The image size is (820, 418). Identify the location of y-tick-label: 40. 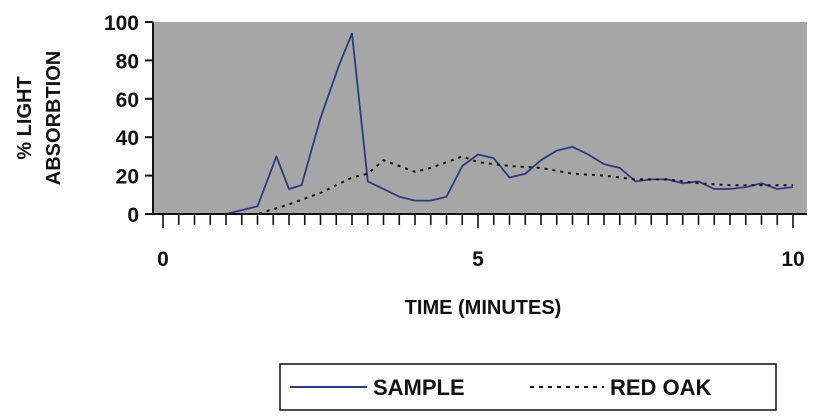
(127, 138).